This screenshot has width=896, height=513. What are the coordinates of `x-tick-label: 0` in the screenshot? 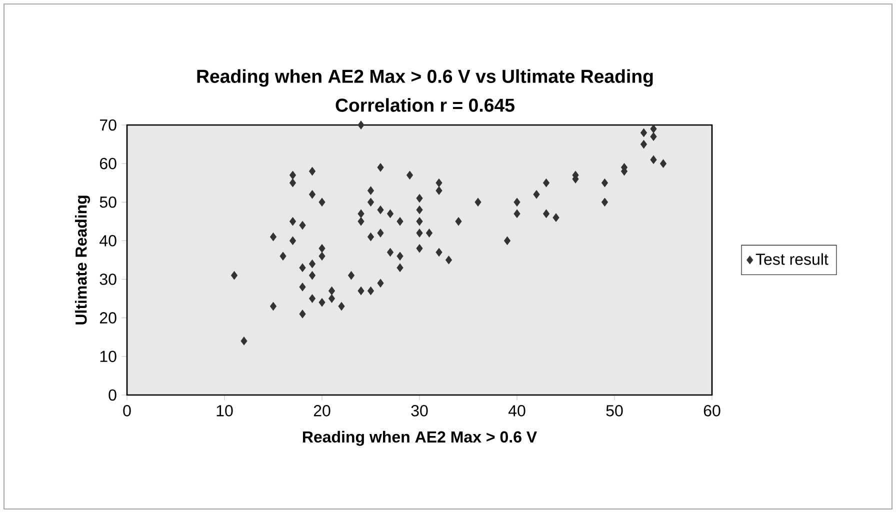 It's located at (127, 410).